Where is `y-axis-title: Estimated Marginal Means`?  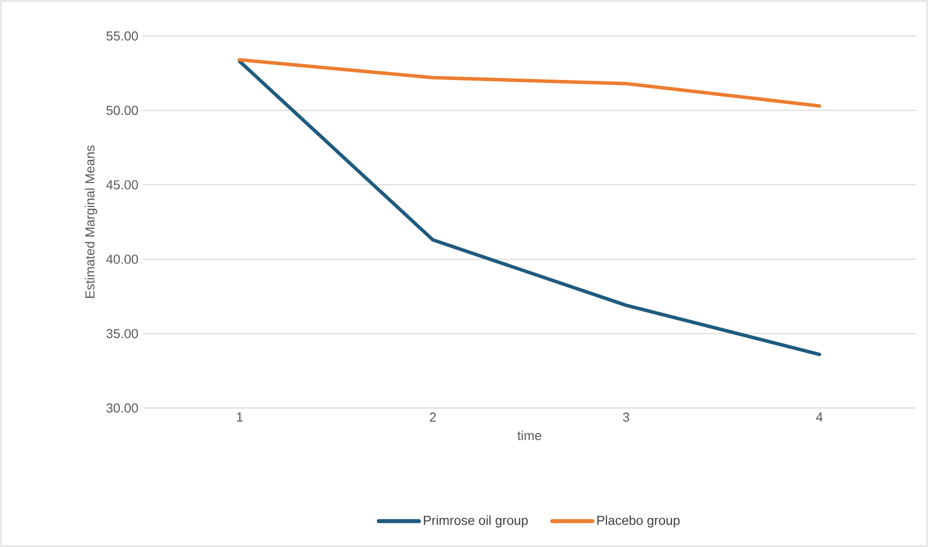
y-axis-title: Estimated Marginal Means is located at coordinates (91, 222).